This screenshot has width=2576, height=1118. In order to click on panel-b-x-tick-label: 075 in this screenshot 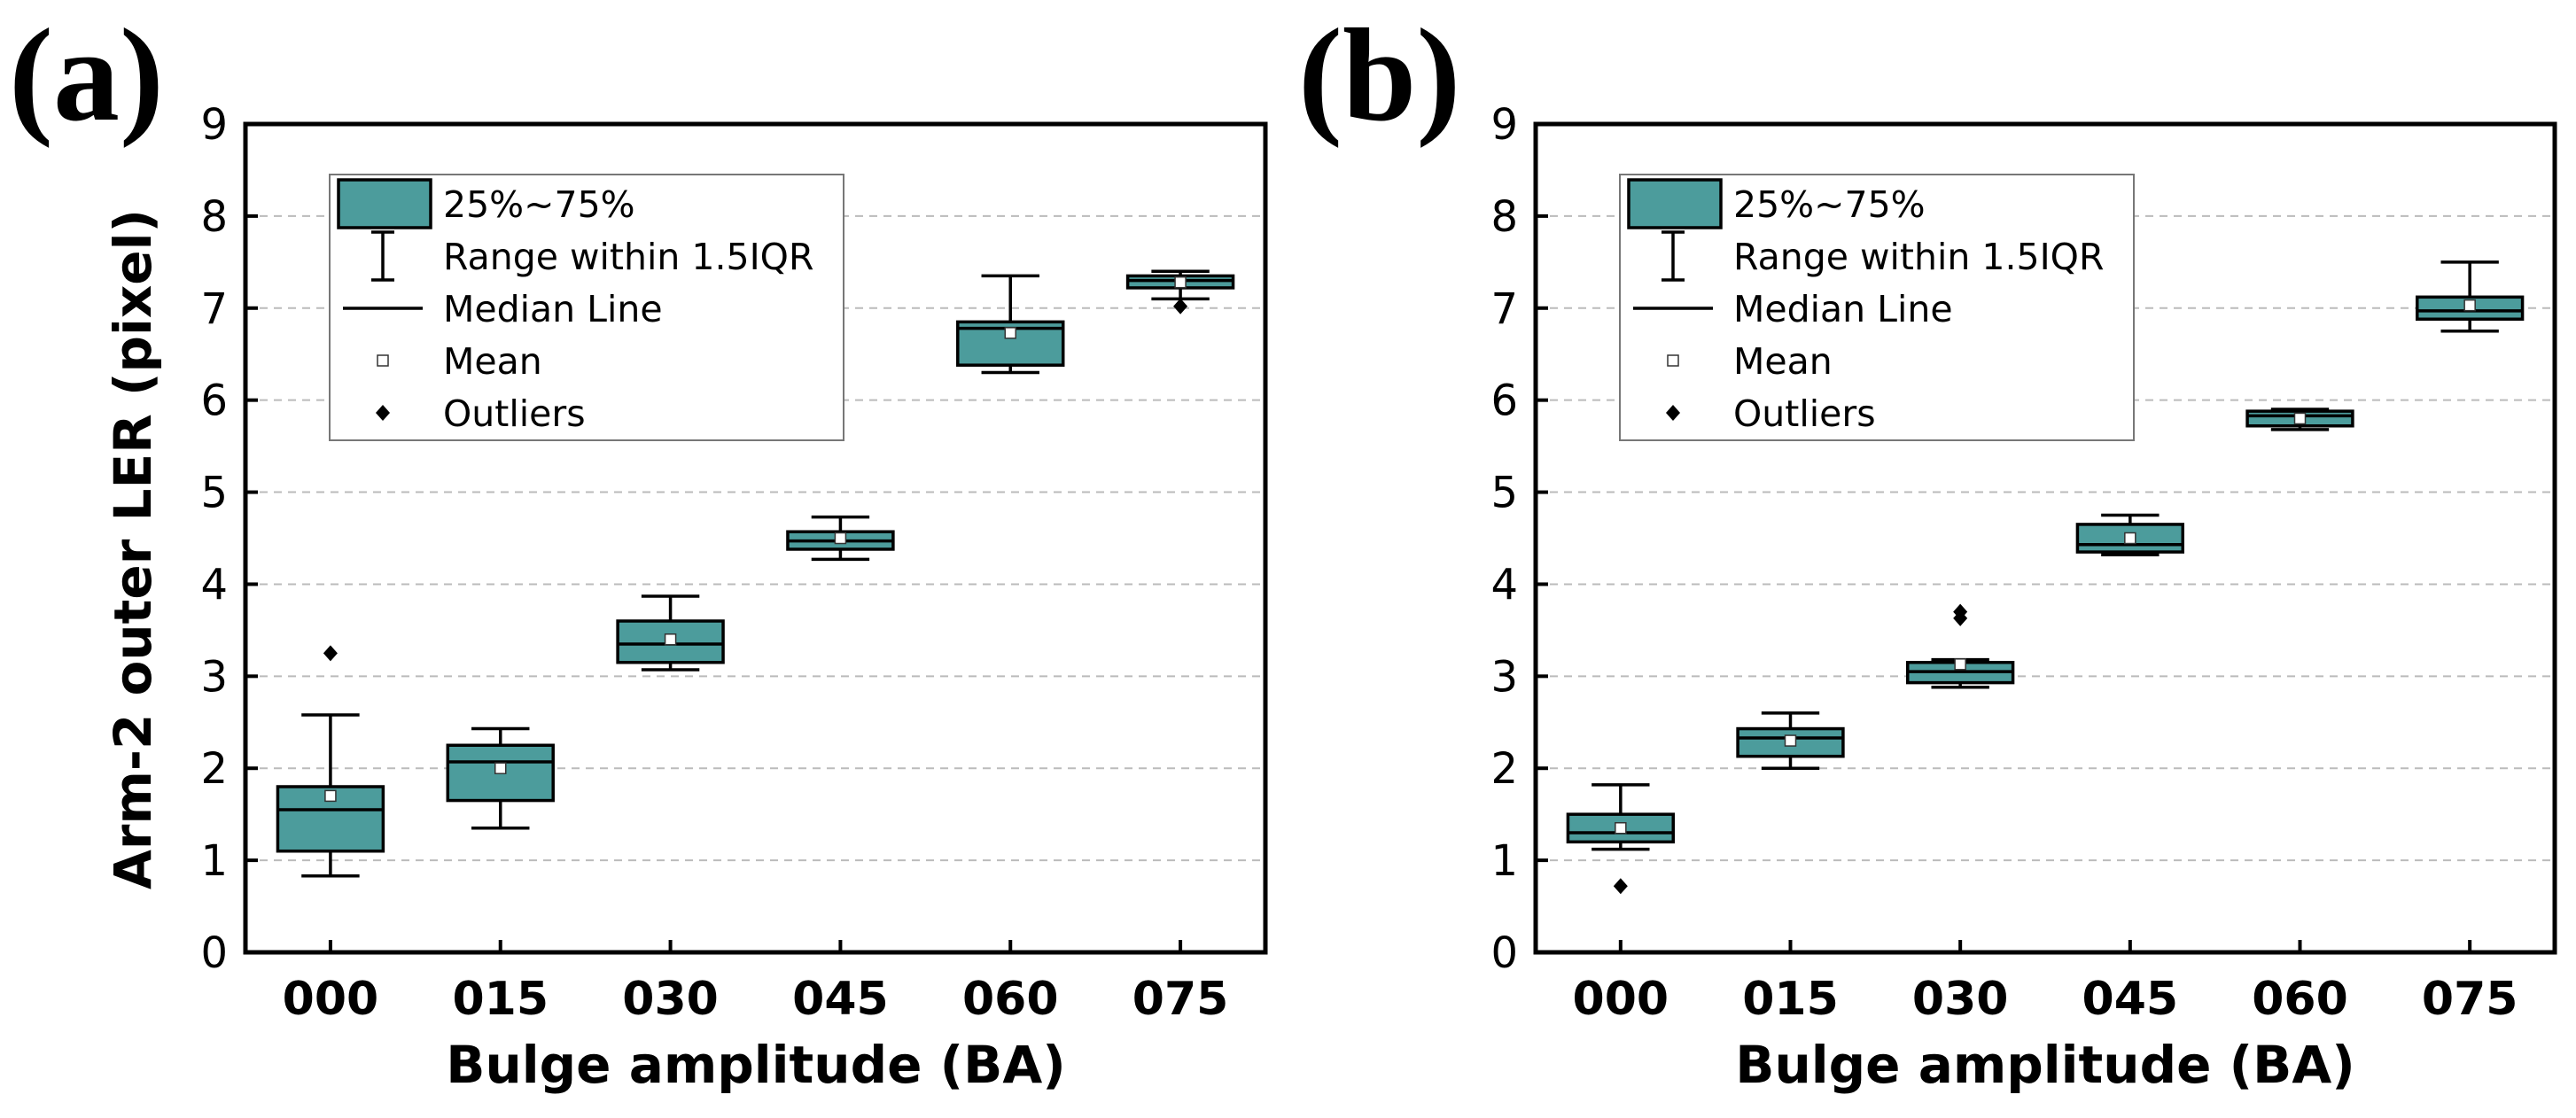, I will do `click(2470, 999)`.